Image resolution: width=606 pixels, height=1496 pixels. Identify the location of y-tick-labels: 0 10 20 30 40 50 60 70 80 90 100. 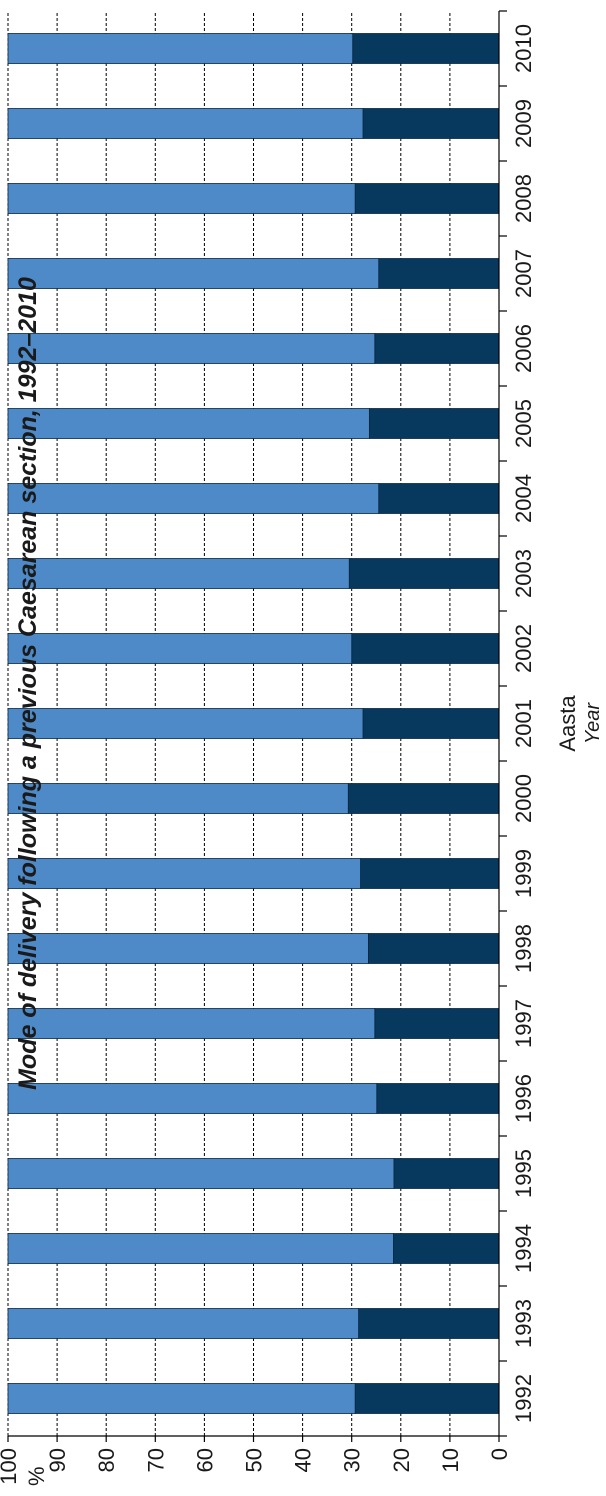
(256, 1466).